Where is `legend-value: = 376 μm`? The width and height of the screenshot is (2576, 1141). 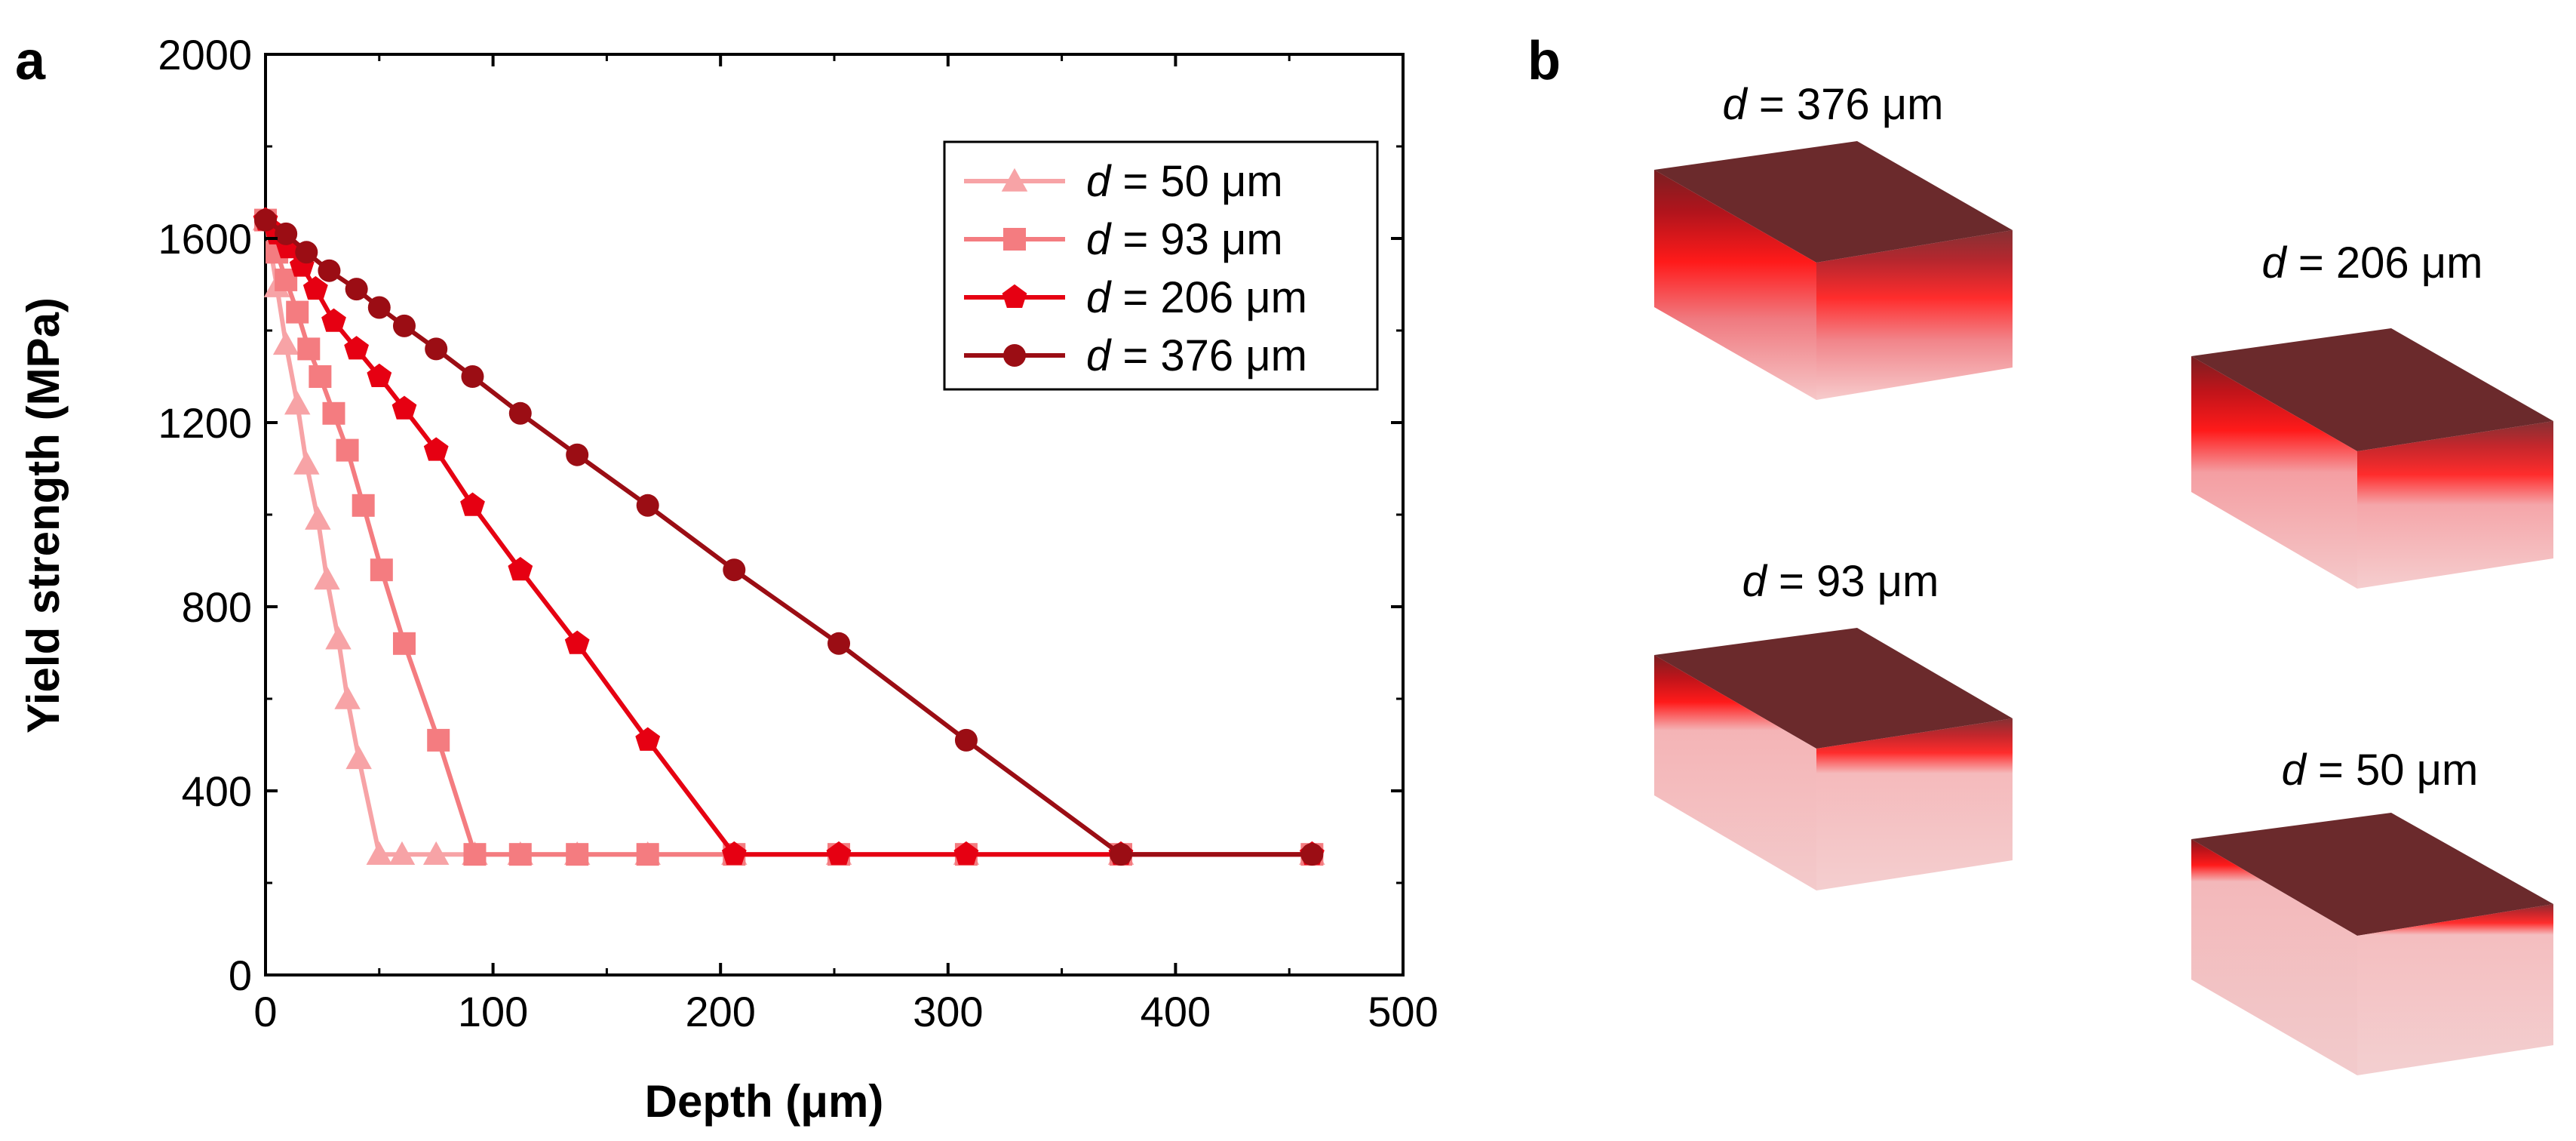
legend-value: = 376 μm is located at coordinates (1208, 355).